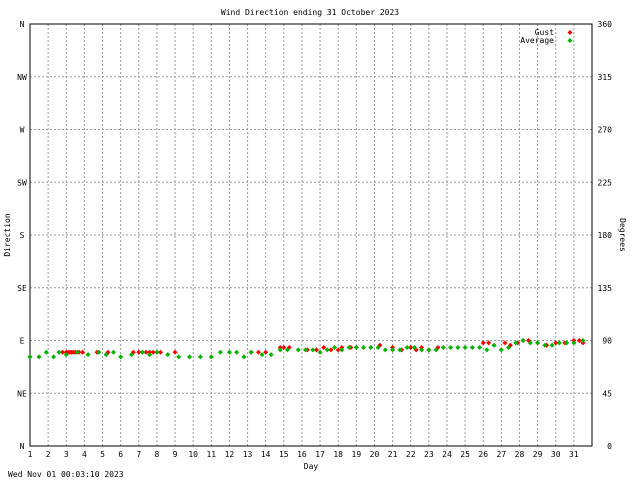  I want to click on y-left-tick-label-7: NW, so click(22, 77).